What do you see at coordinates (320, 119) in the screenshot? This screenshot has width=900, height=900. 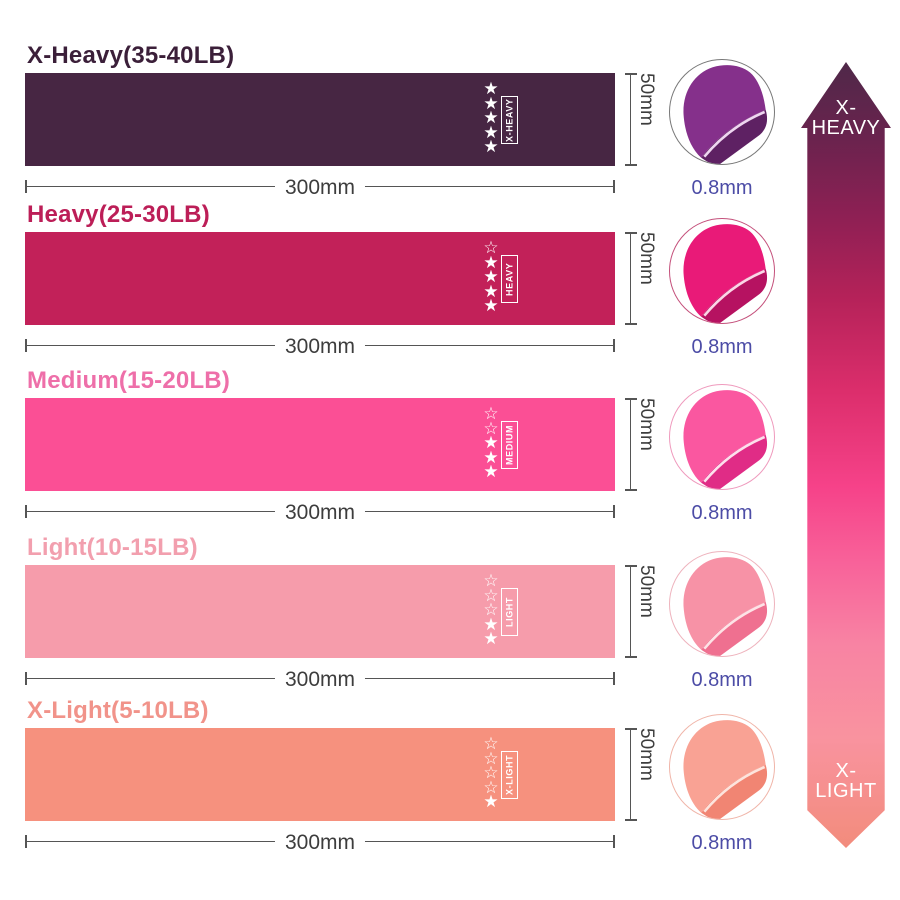 I see `band-bar: ★ ★ ★ ★ ★ X-HEAVY` at bounding box center [320, 119].